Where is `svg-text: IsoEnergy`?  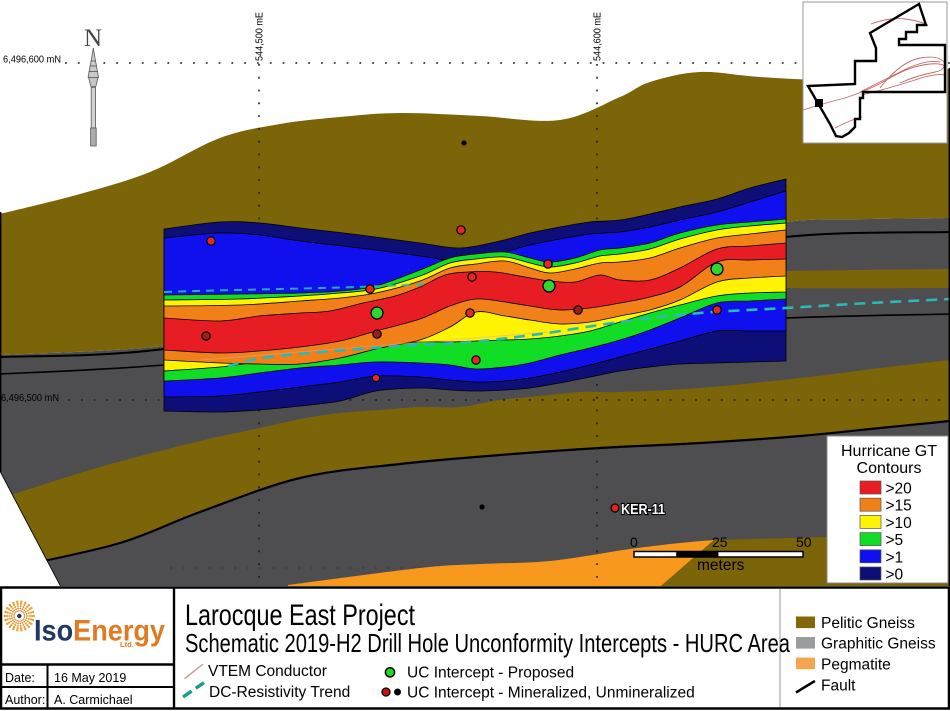
svg-text: IsoEnergy is located at coordinates (99, 631).